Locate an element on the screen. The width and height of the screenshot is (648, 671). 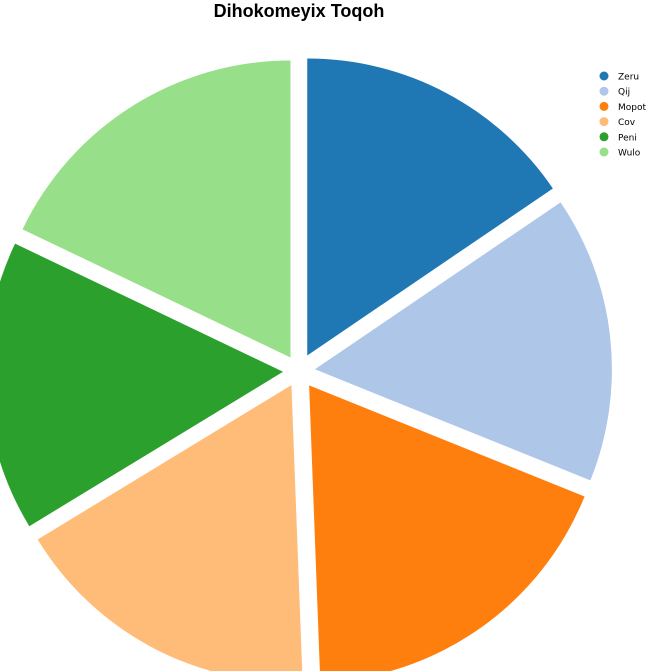
legend-marker-mopot is located at coordinates (604, 106).